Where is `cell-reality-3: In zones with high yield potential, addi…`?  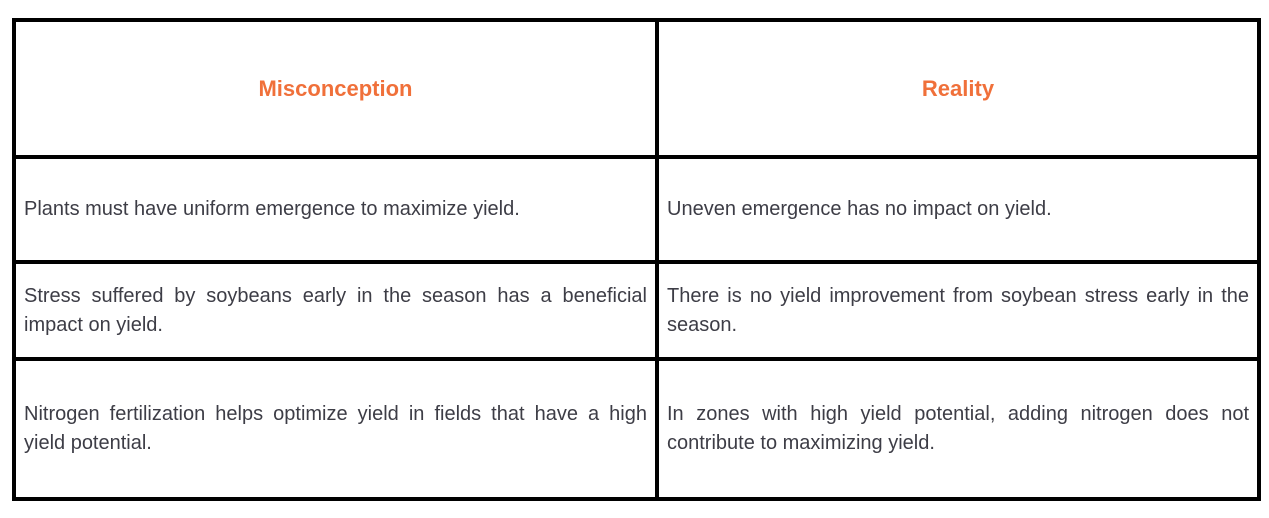
cell-reality-3: In zones with high yield potential, addi… is located at coordinates (958, 429).